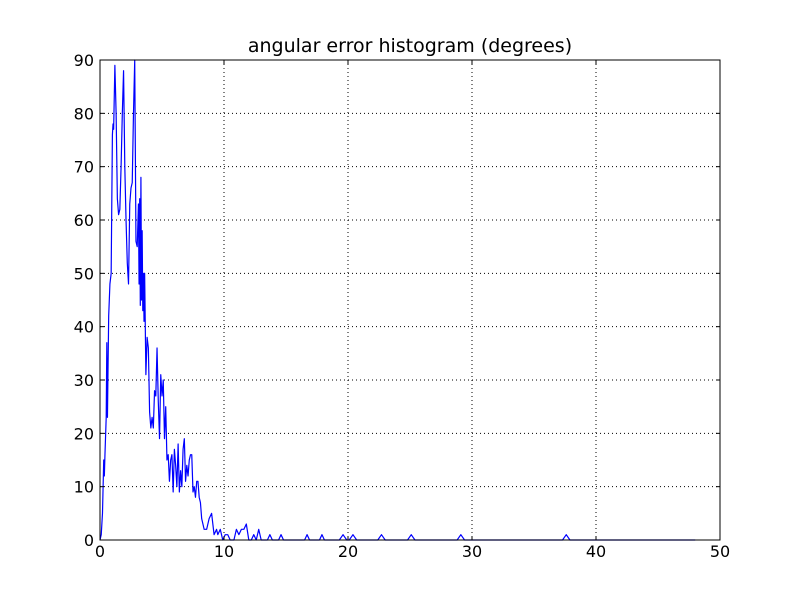 The width and height of the screenshot is (800, 605). Describe the element at coordinates (84, 220) in the screenshot. I see `y-tick-label: 60` at that location.